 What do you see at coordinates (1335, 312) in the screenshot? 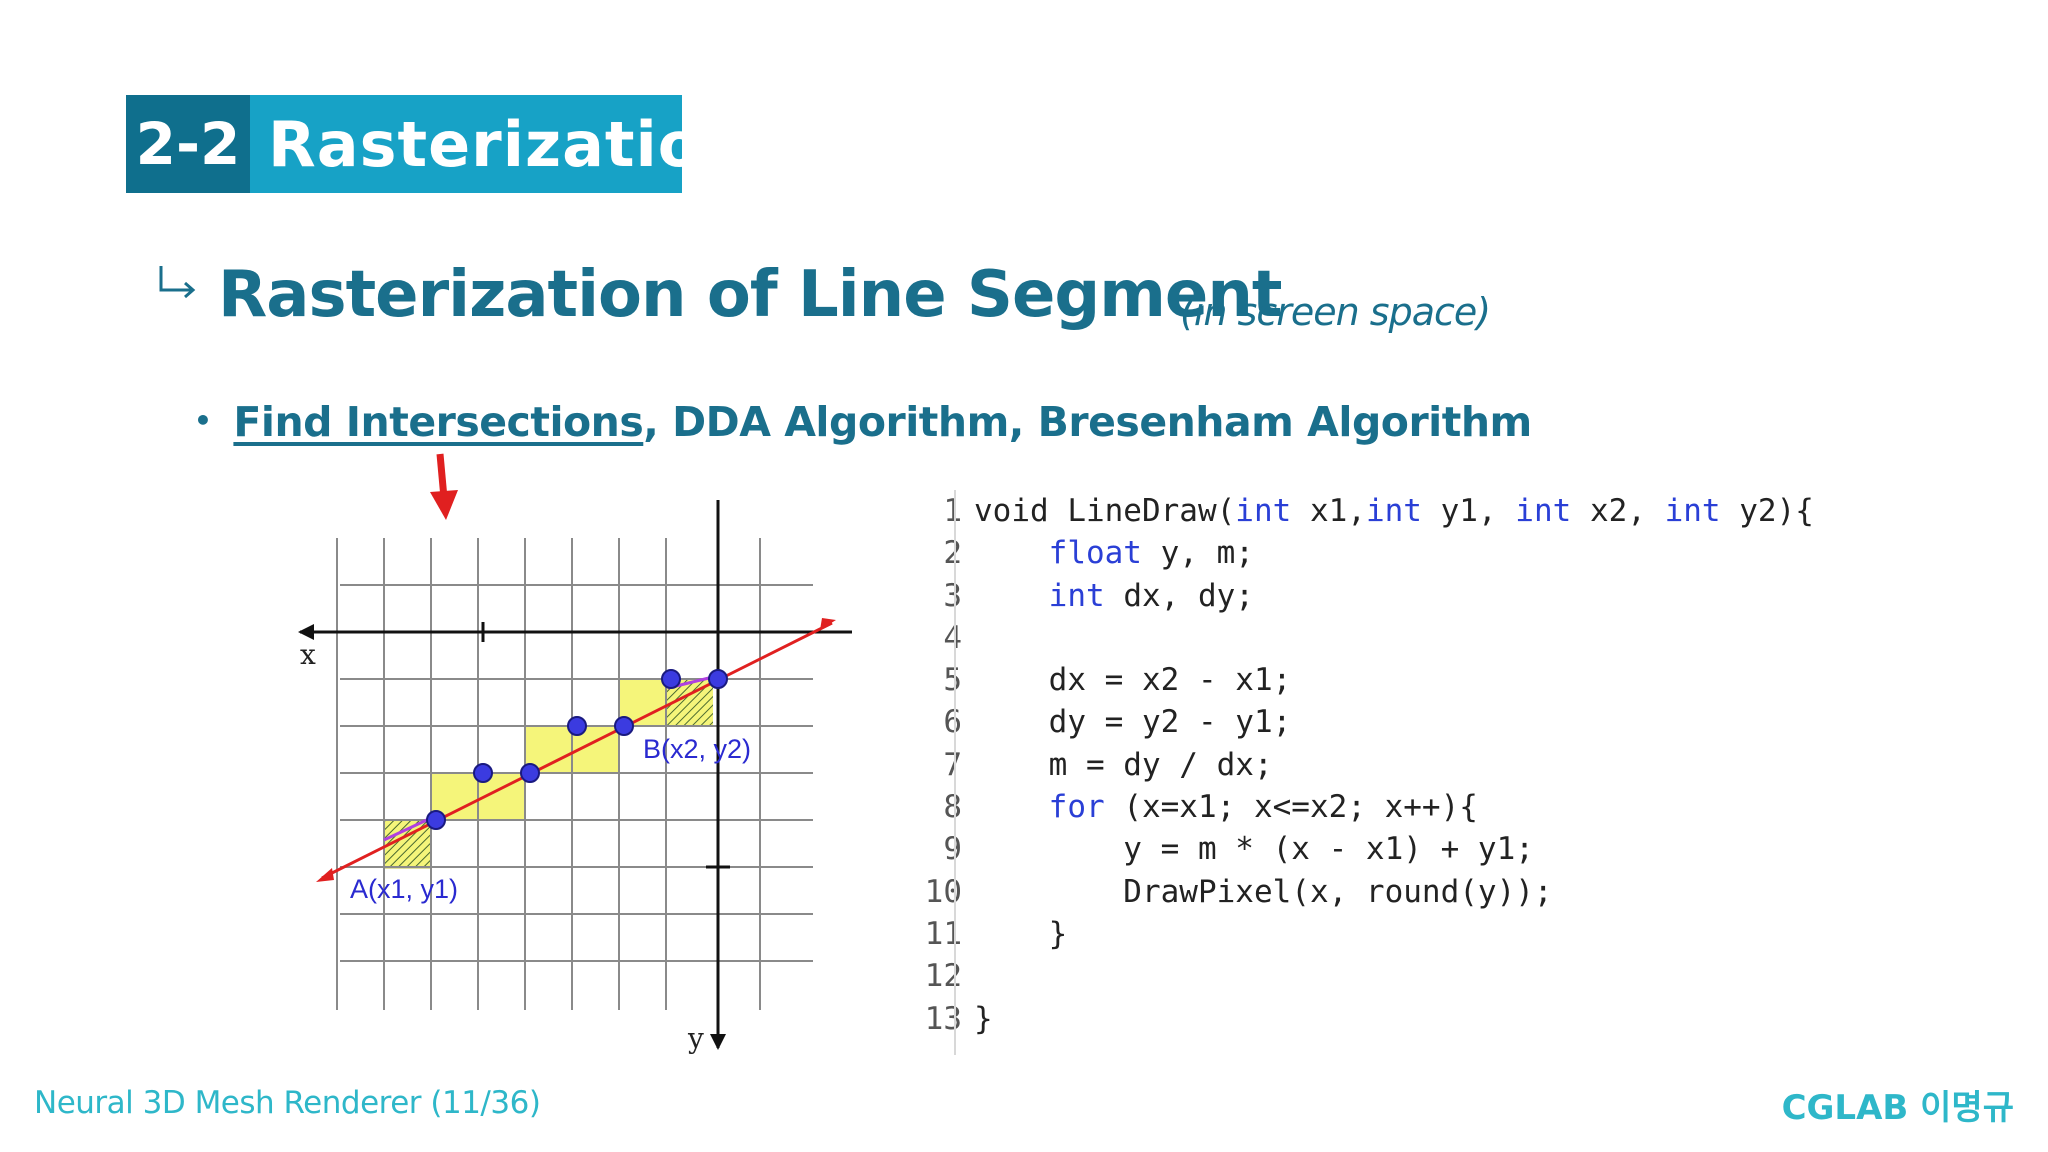
I see `heading-note: (in screen space)` at bounding box center [1335, 312].